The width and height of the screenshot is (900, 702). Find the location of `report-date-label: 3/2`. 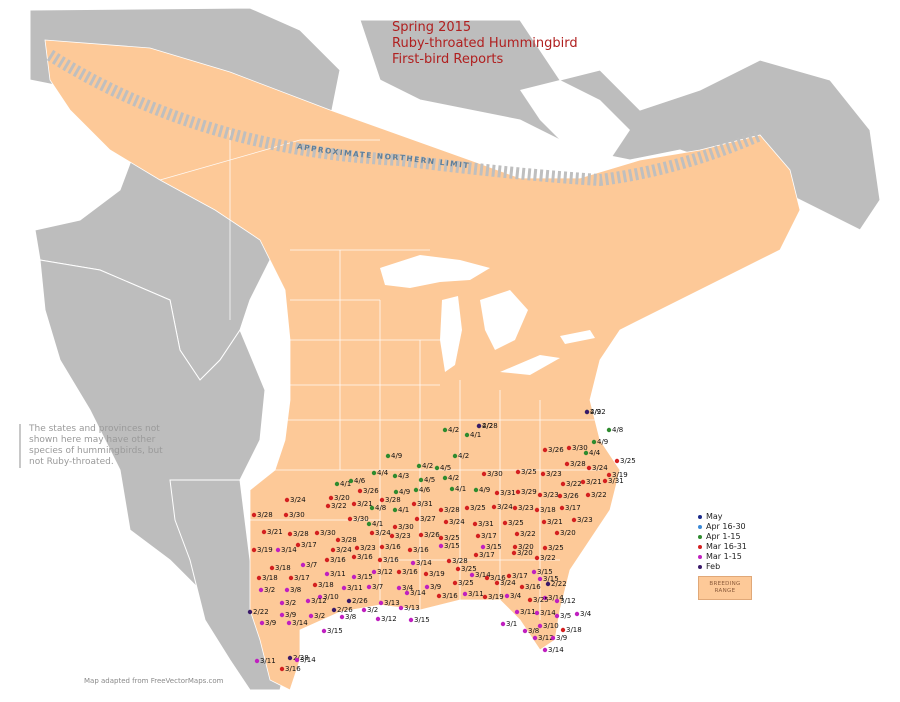

report-date-label: 3/2 is located at coordinates (290, 603).